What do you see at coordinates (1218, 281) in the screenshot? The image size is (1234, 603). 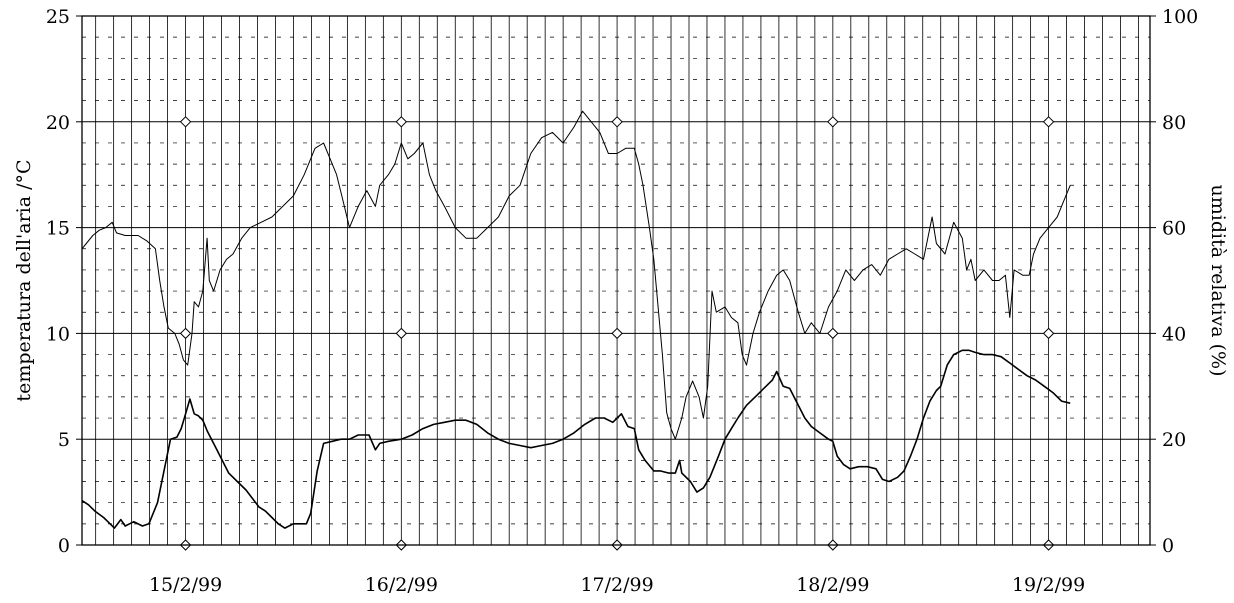 I see `y2-axis-title: umidità relativa (%)` at bounding box center [1218, 281].